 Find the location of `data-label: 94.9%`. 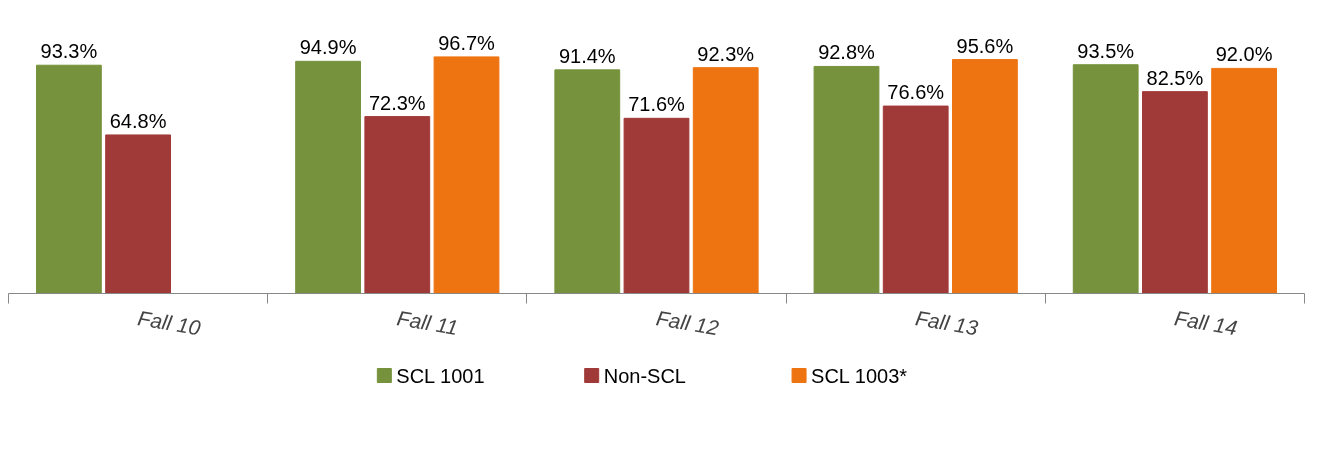

data-label: 94.9% is located at coordinates (328, 47).